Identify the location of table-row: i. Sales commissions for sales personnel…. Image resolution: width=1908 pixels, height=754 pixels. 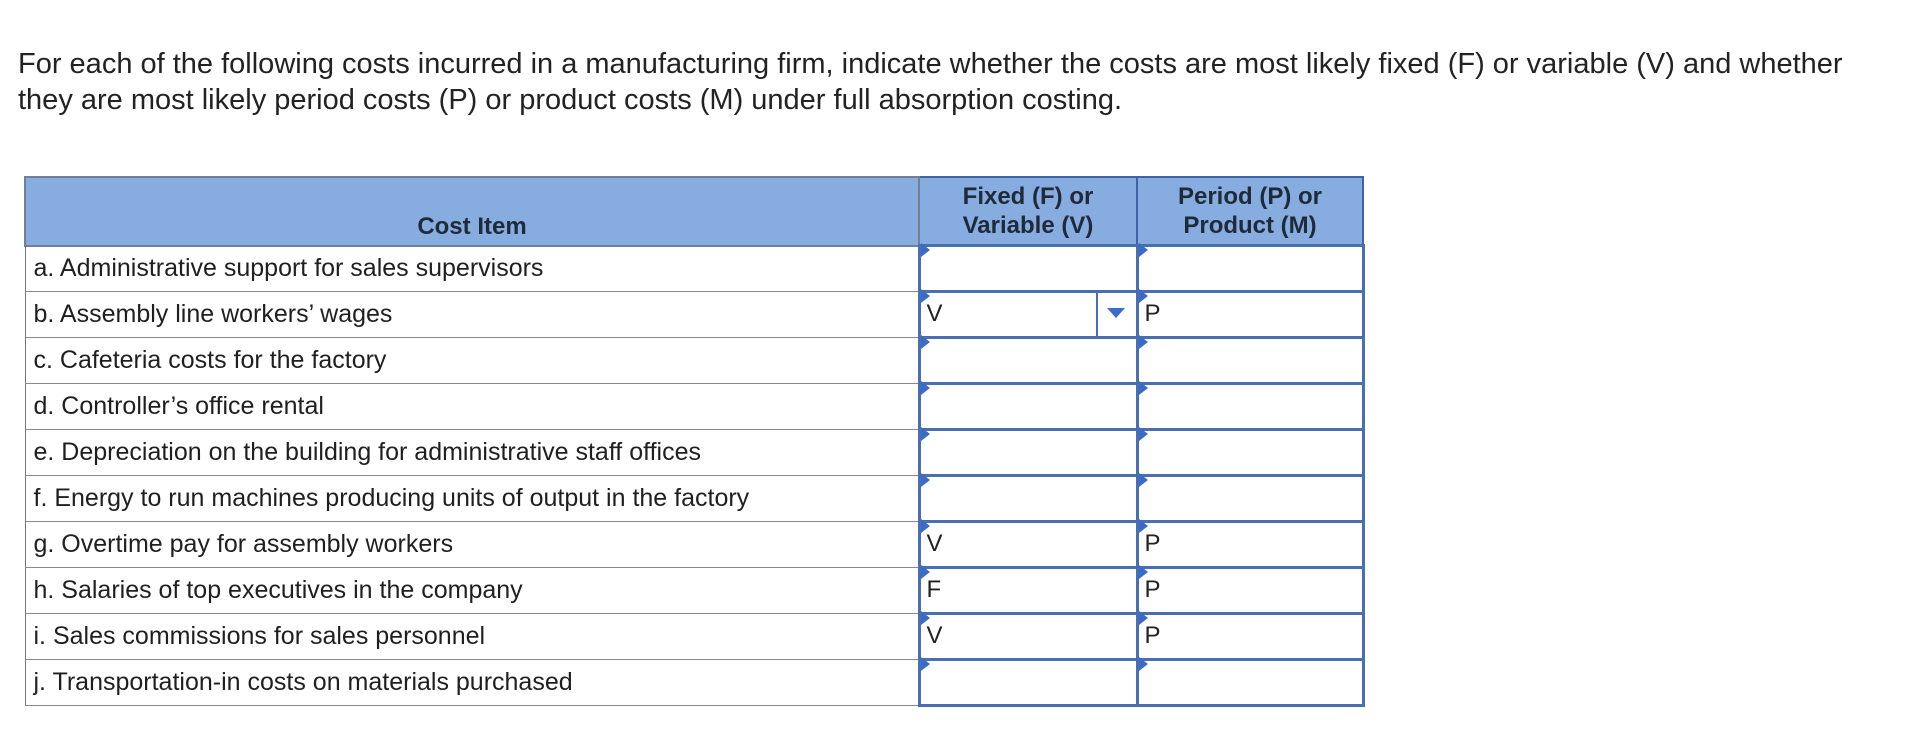
(694, 636).